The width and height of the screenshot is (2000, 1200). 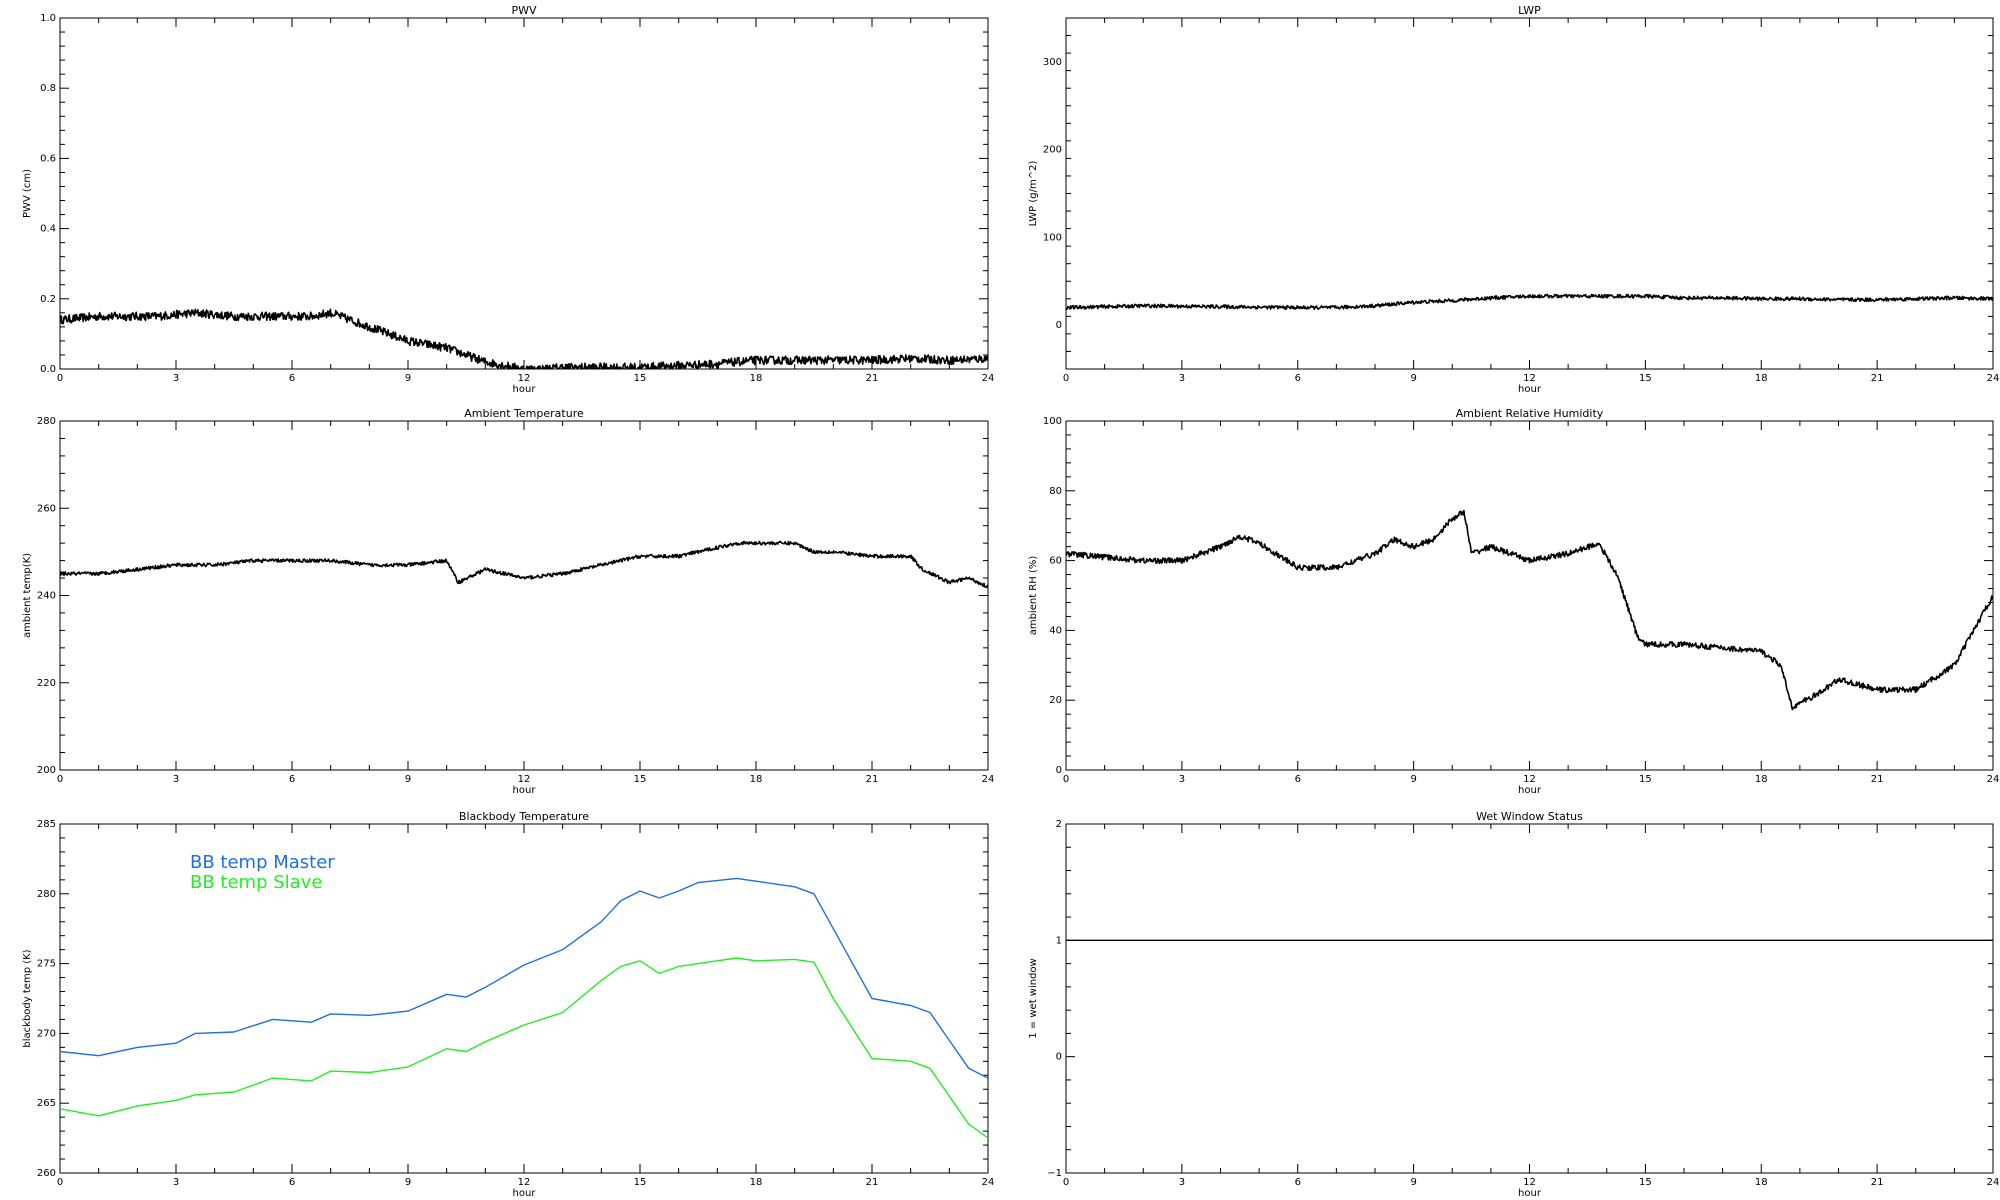 What do you see at coordinates (1059, 940) in the screenshot?
I see `y-tick-label: 1` at bounding box center [1059, 940].